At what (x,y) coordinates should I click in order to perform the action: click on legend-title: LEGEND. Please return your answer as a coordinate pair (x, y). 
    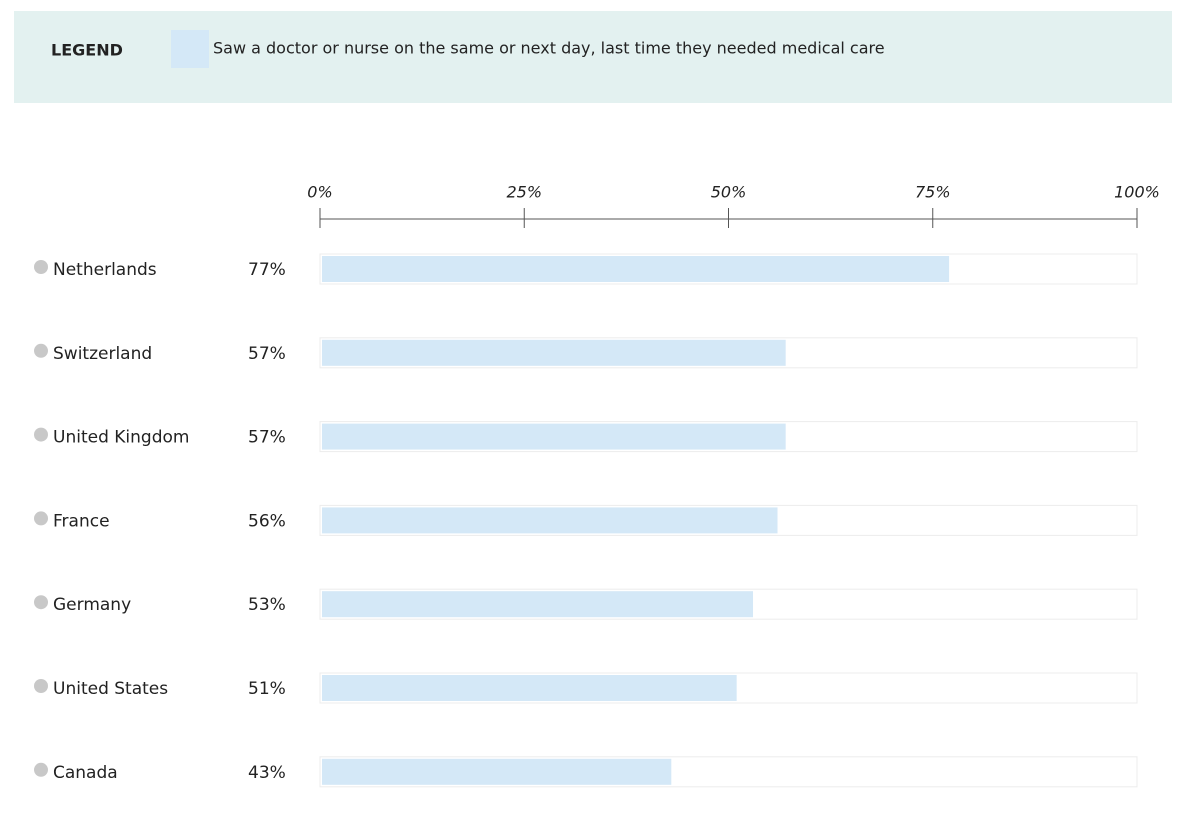
    Looking at the image, I should click on (87, 50).